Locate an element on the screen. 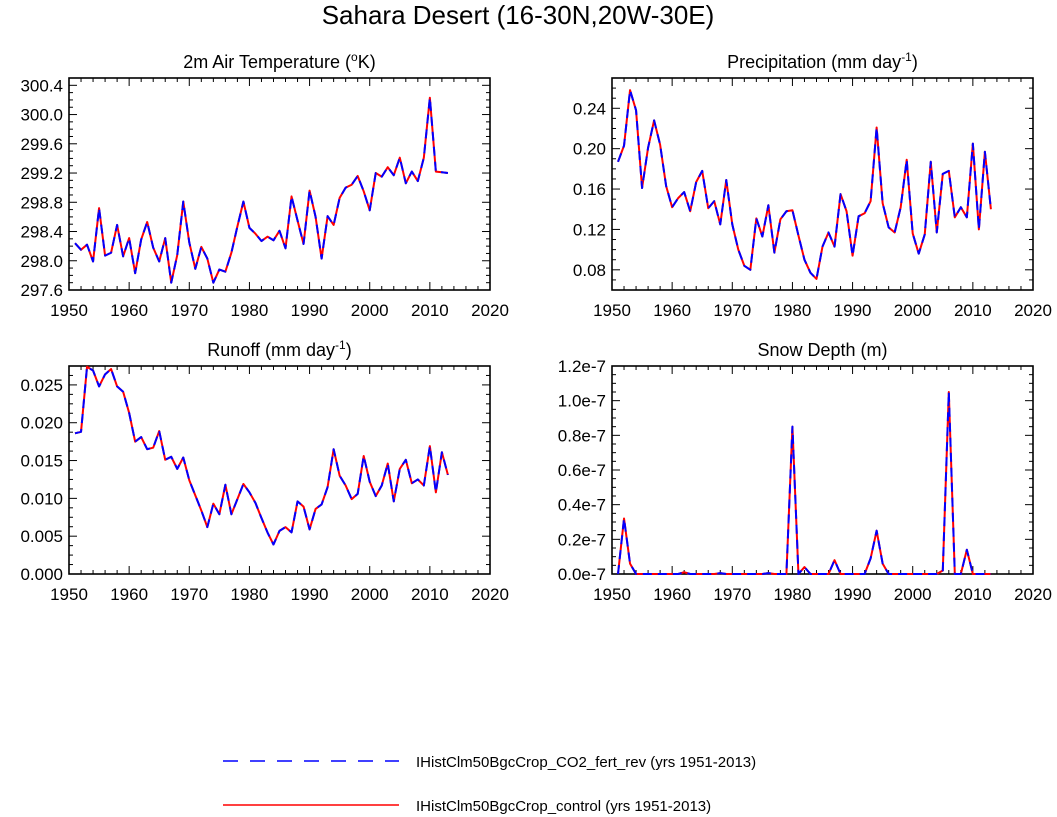  y-tick-label: 299.6 is located at coordinates (41, 144).